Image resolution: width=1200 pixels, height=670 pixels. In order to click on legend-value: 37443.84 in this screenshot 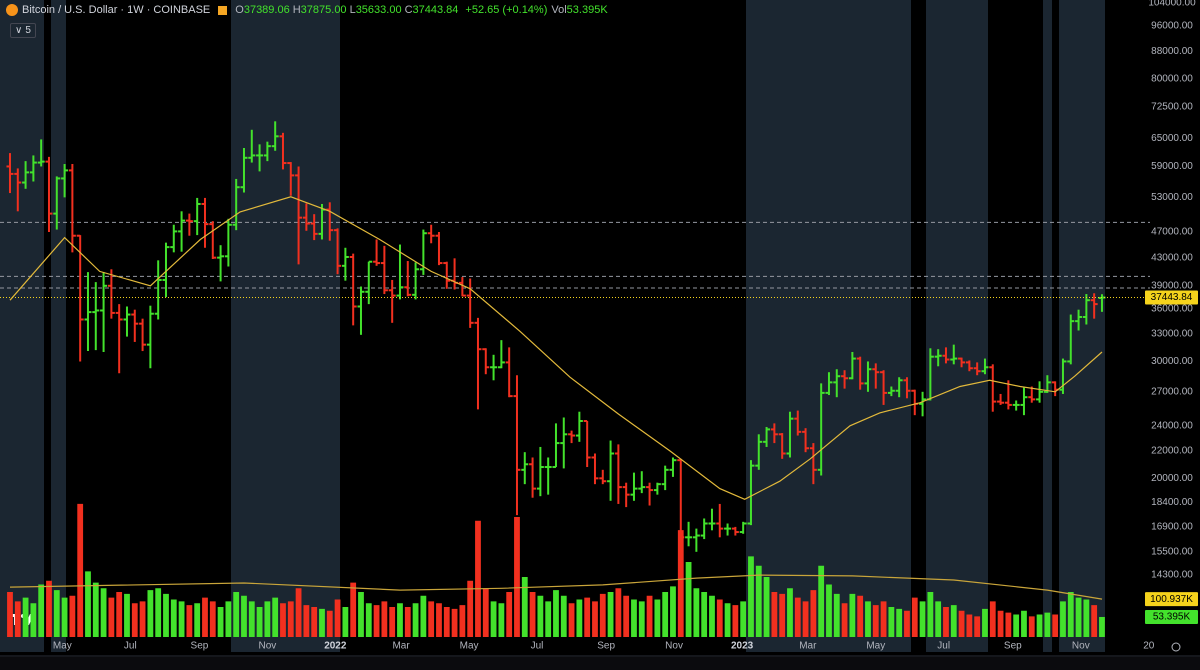, I will do `click(435, 10)`.